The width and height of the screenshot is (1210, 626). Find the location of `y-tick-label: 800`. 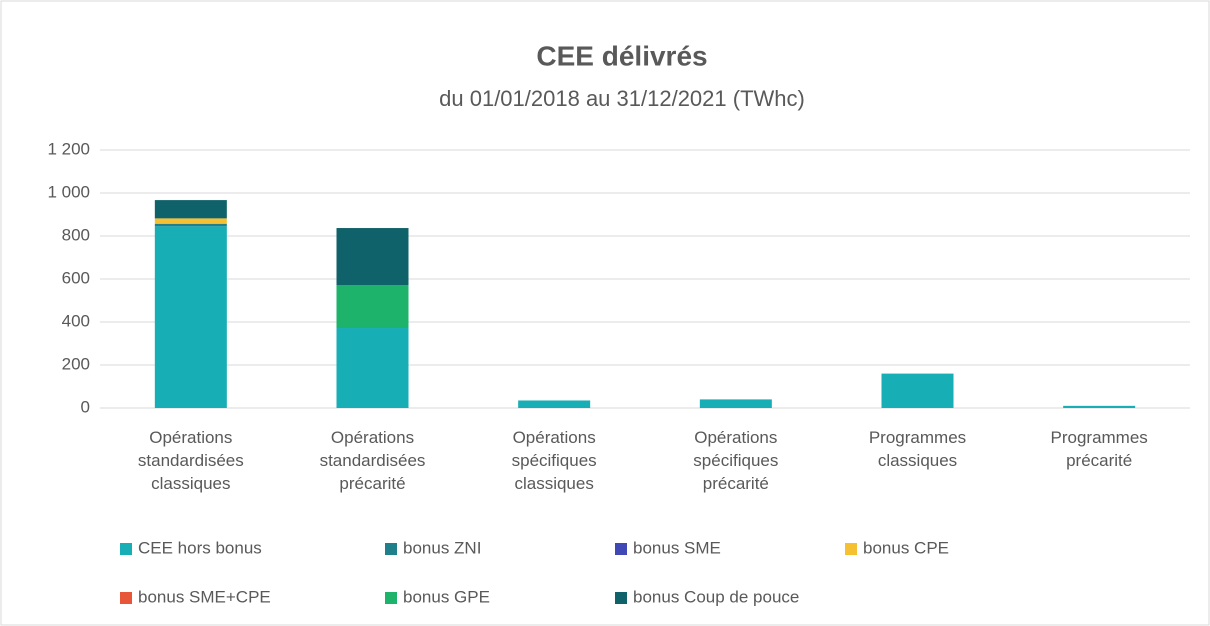

y-tick-label: 800 is located at coordinates (76, 234).